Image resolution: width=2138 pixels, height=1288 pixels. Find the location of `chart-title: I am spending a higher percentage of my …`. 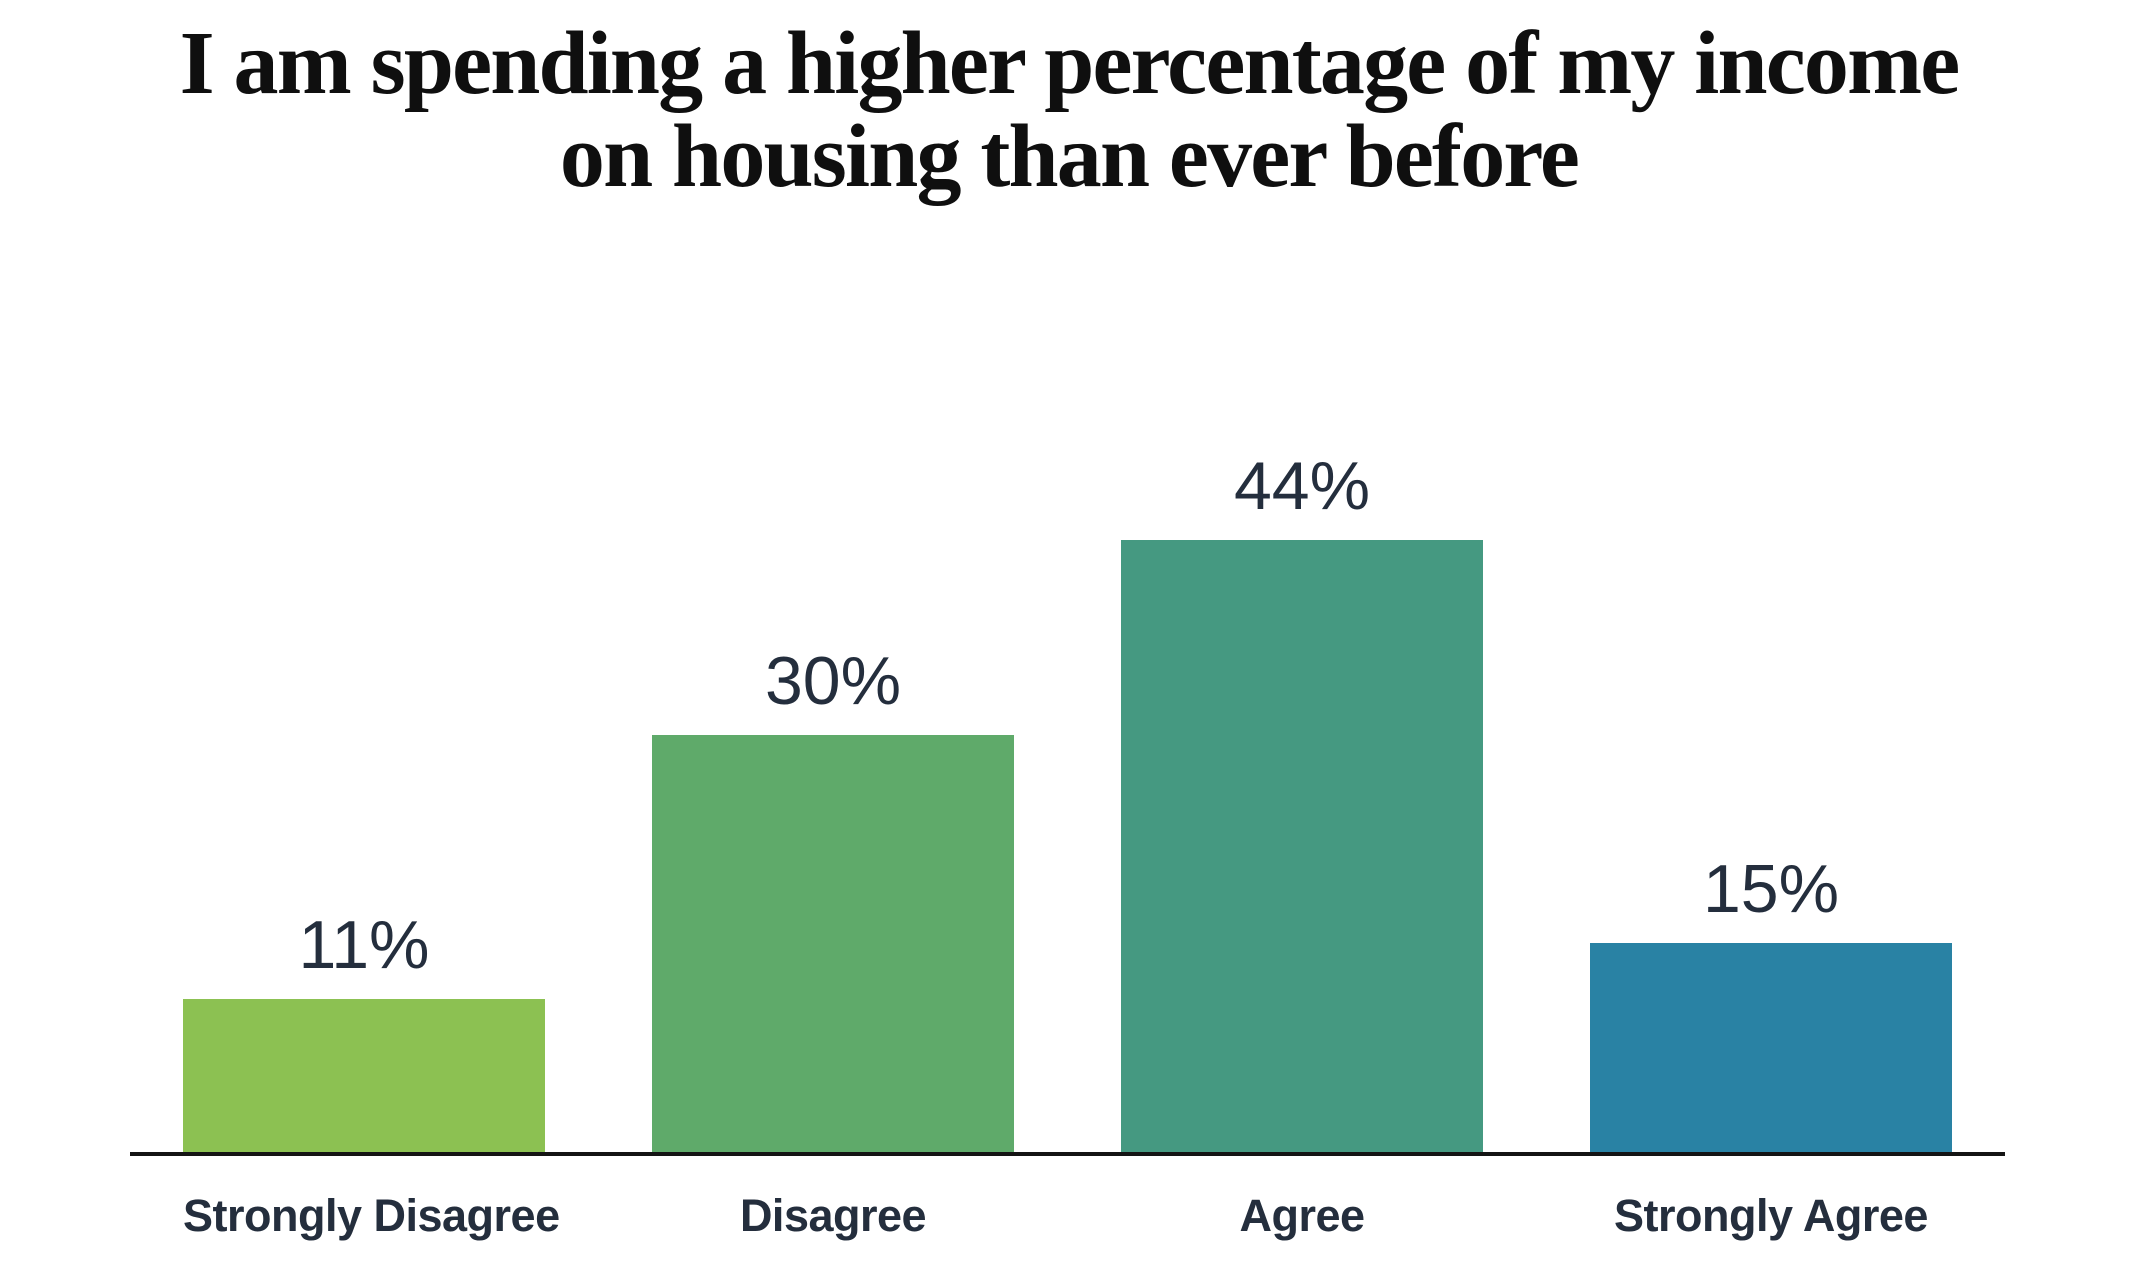

chart-title: I am spending a higher percentage of my … is located at coordinates (1069, 110).